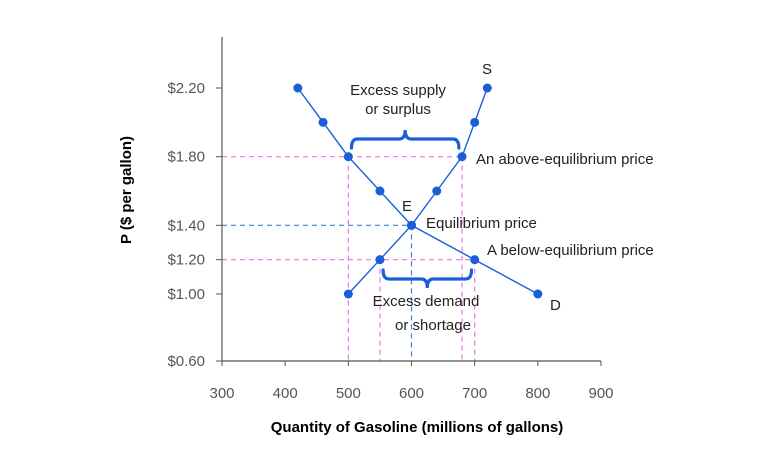 This screenshot has width=757, height=451. I want to click on series-label-d: D, so click(555, 305).